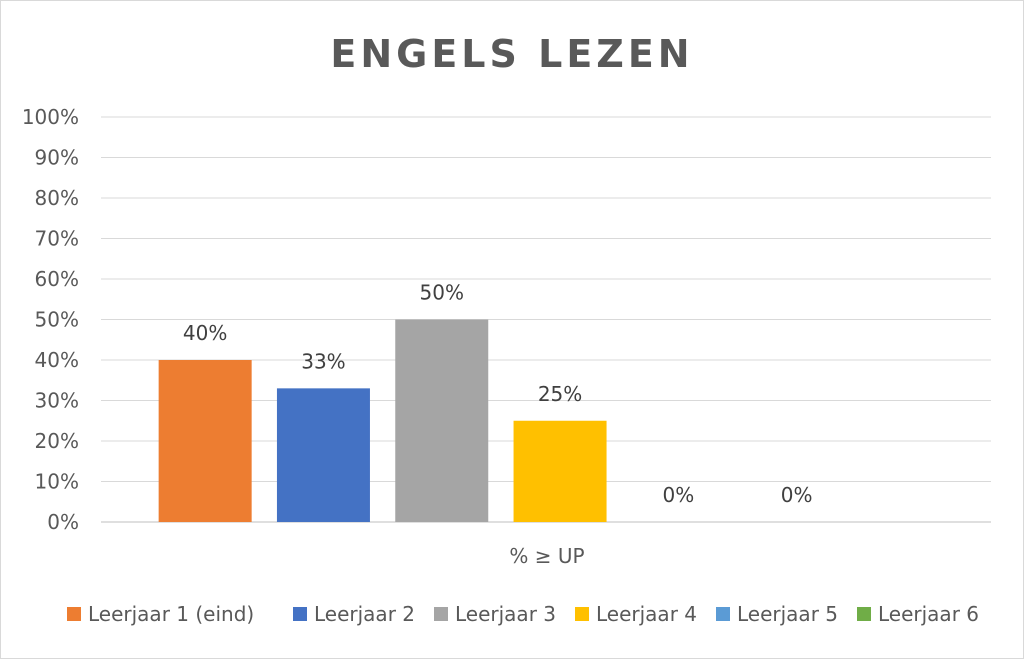  I want to click on y-axis-ticks: 0% 10% 20% 30% 40% 50% 60% 70% 80% 90% 100%, so click(50, 319).